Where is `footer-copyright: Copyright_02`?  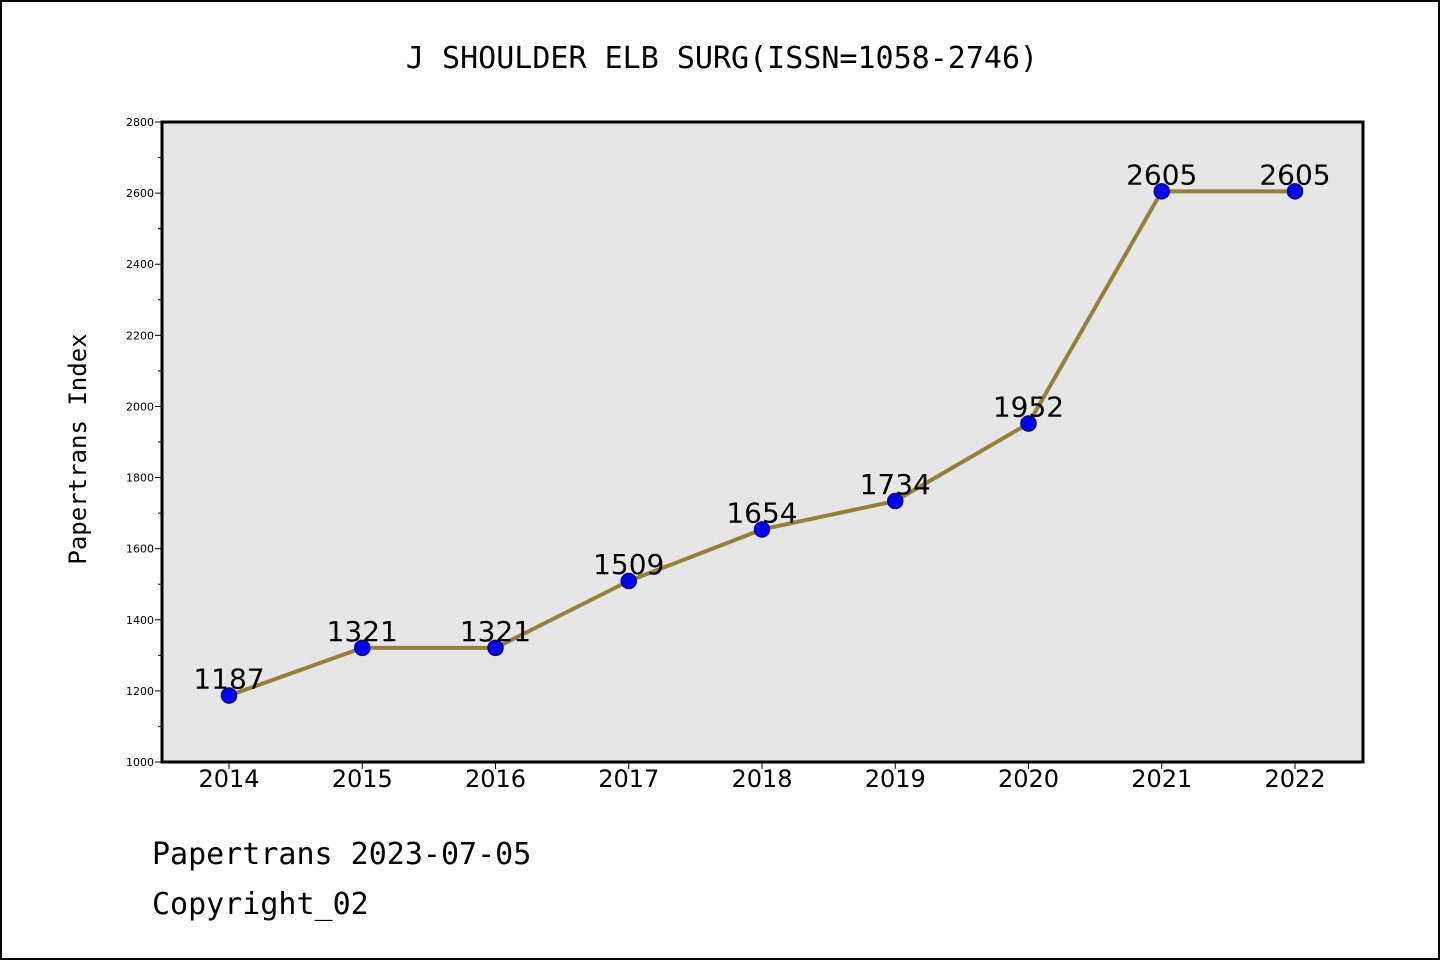 footer-copyright: Copyright_02 is located at coordinates (260, 904).